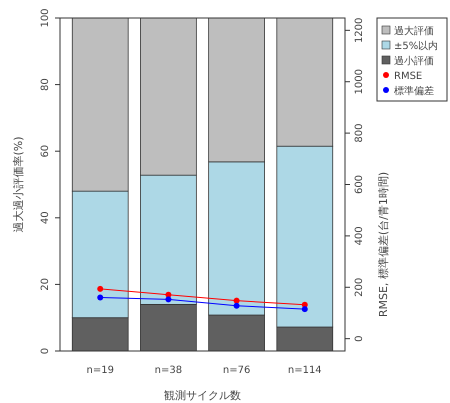 This screenshot has width=450, height=403. Describe the element at coordinates (236, 370) in the screenshot. I see `x-tick-label: n=76` at that location.